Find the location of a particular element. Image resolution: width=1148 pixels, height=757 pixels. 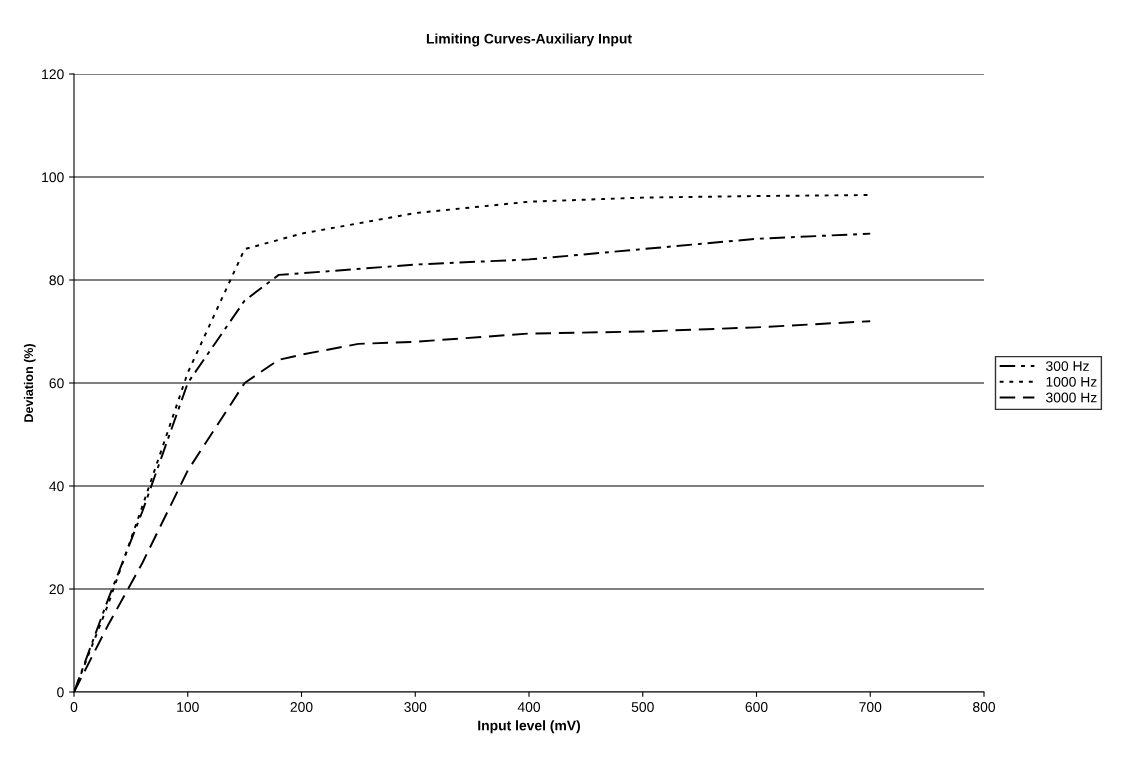

legend-label: 1000 Hz is located at coordinates (1071, 381).